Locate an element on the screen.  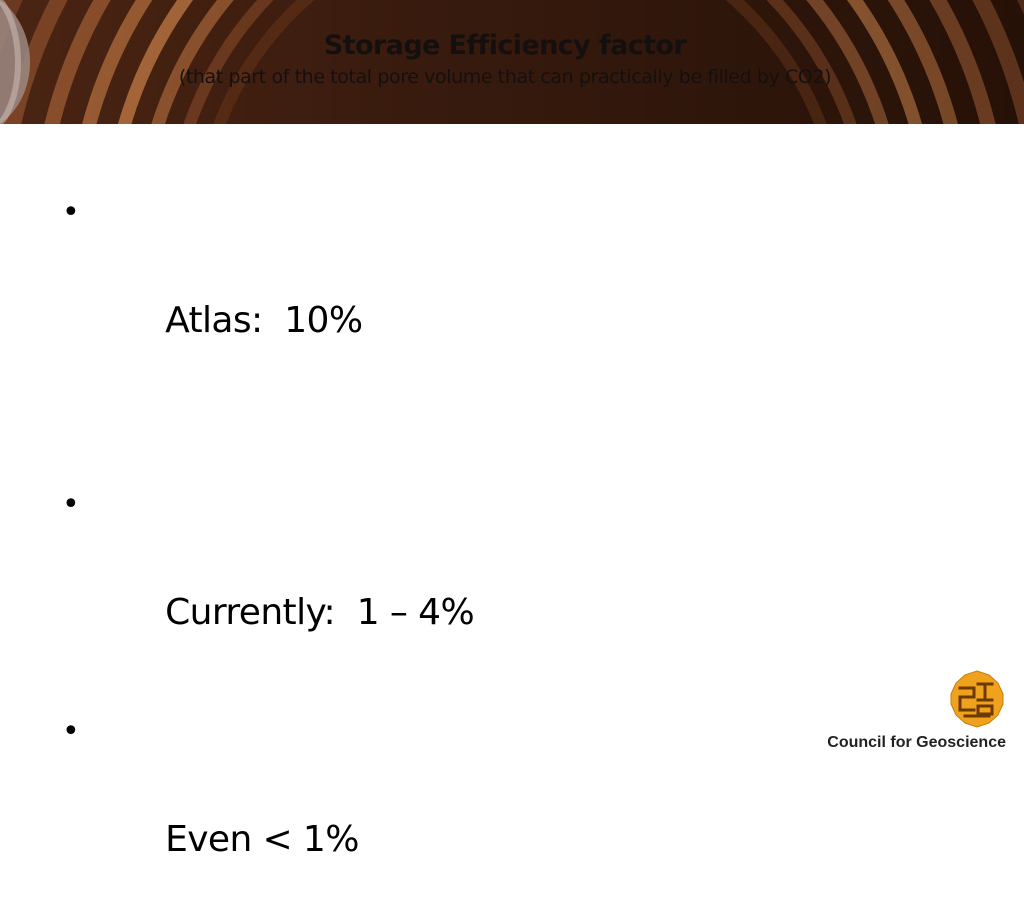
bullet-text: Atlas: 10% is located at coordinates (264, 320).